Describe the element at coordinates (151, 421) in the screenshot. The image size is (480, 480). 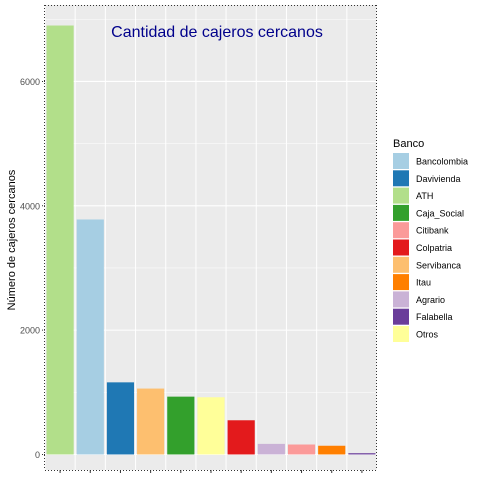
I see `bar-servibanca` at that location.